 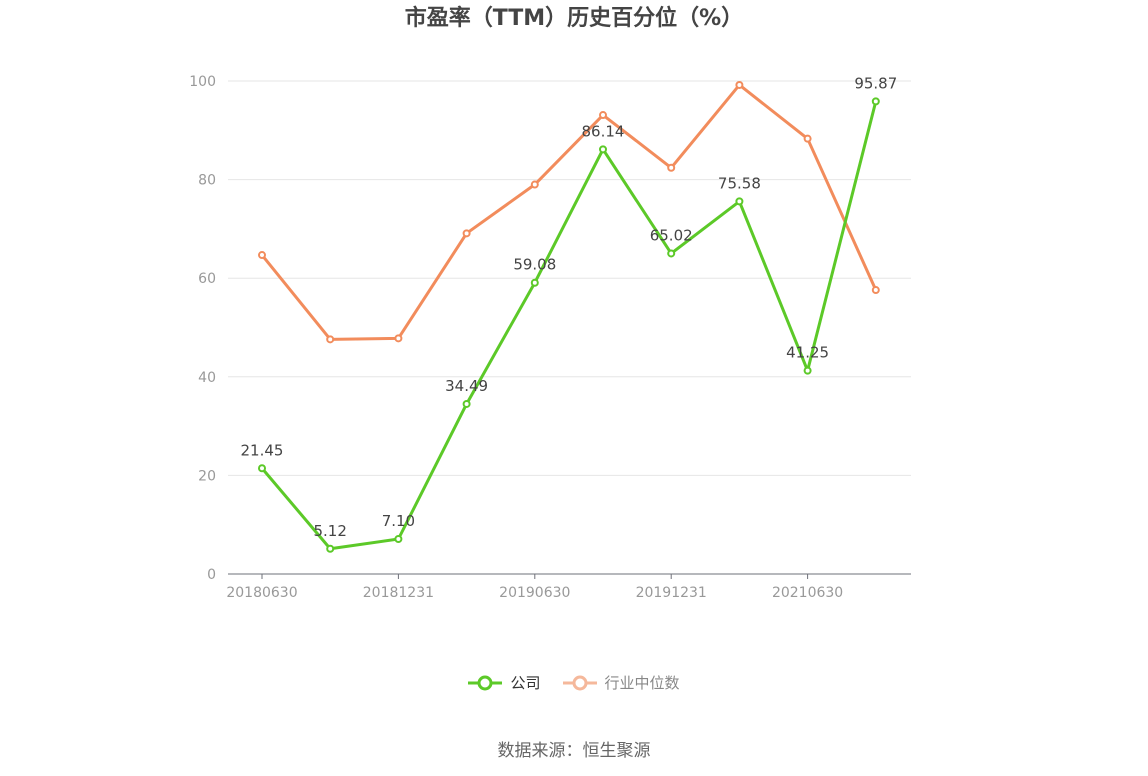 I want to click on data-label: 34.49, so click(x=466, y=386).